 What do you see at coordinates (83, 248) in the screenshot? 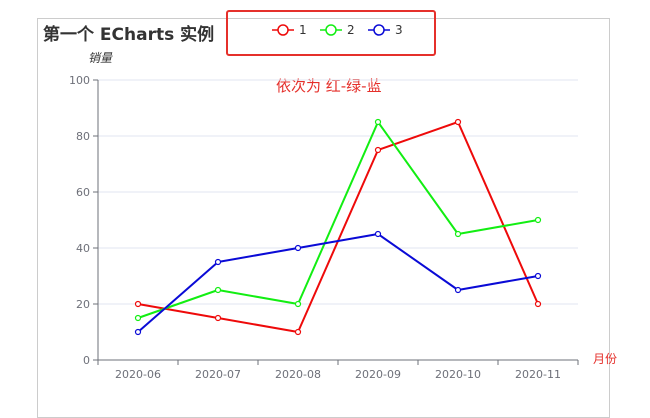
I see `y-tick-label: 40` at bounding box center [83, 248].